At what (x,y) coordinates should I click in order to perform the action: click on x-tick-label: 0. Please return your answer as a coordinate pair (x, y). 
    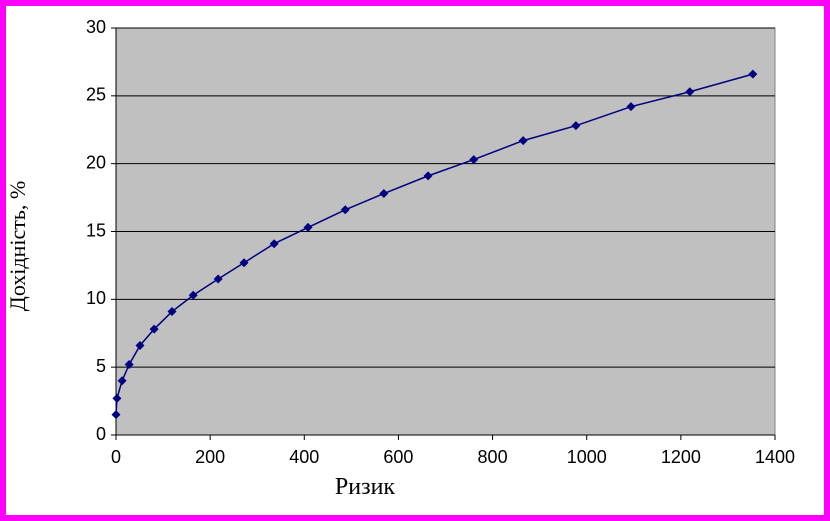
    Looking at the image, I should click on (116, 457).